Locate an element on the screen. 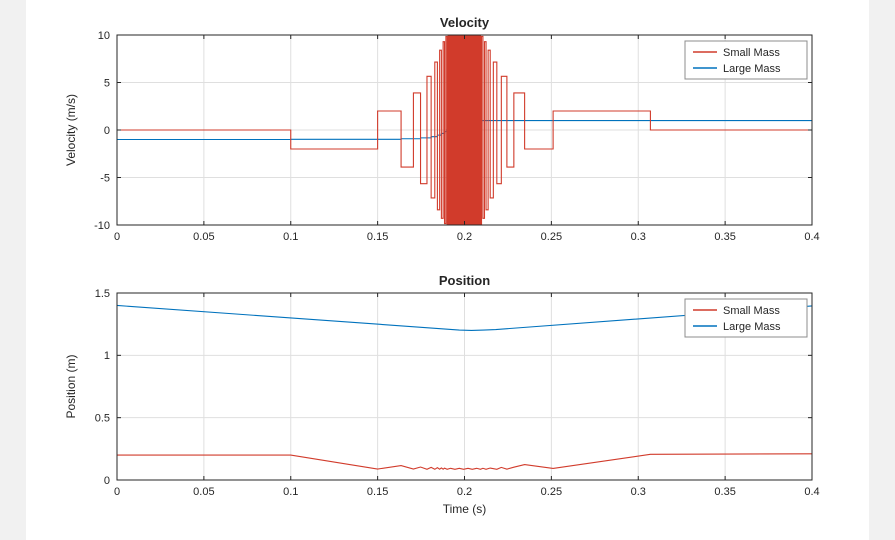 The image size is (895, 540). window-edge-left is located at coordinates (13, 270).